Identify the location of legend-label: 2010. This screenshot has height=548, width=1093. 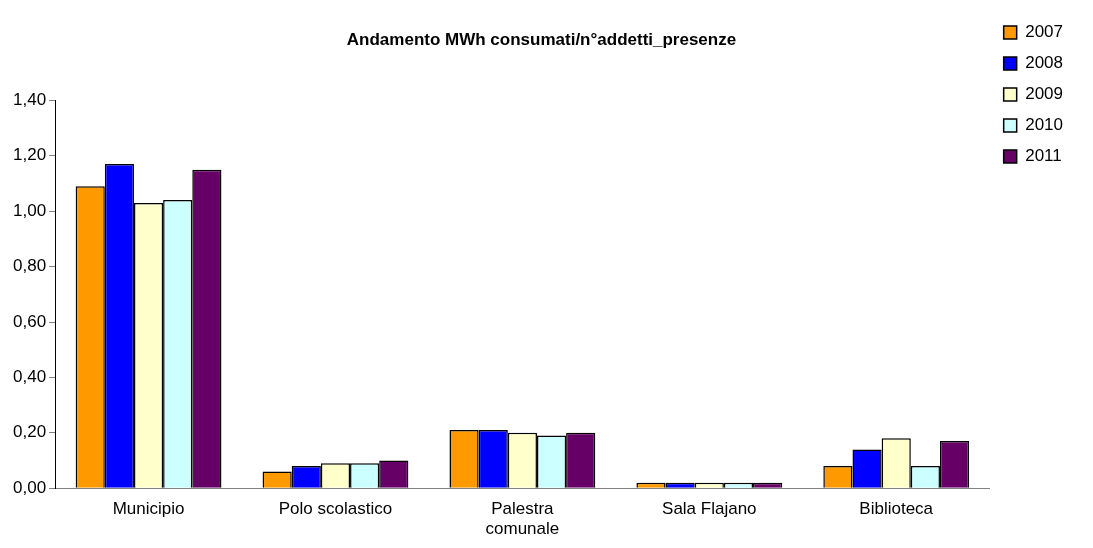
(1044, 125).